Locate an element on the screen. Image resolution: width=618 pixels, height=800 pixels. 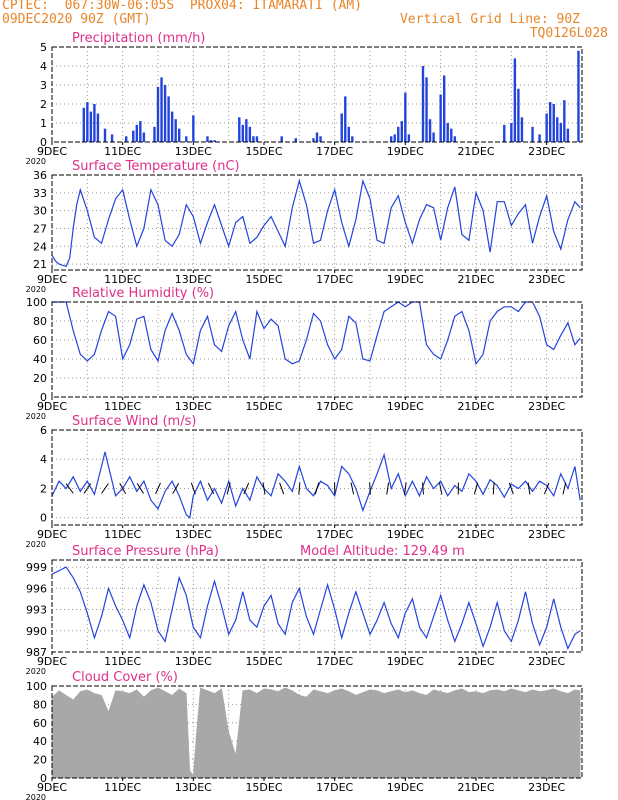
cloud-title: Cloud Cover (%) is located at coordinates (125, 677).